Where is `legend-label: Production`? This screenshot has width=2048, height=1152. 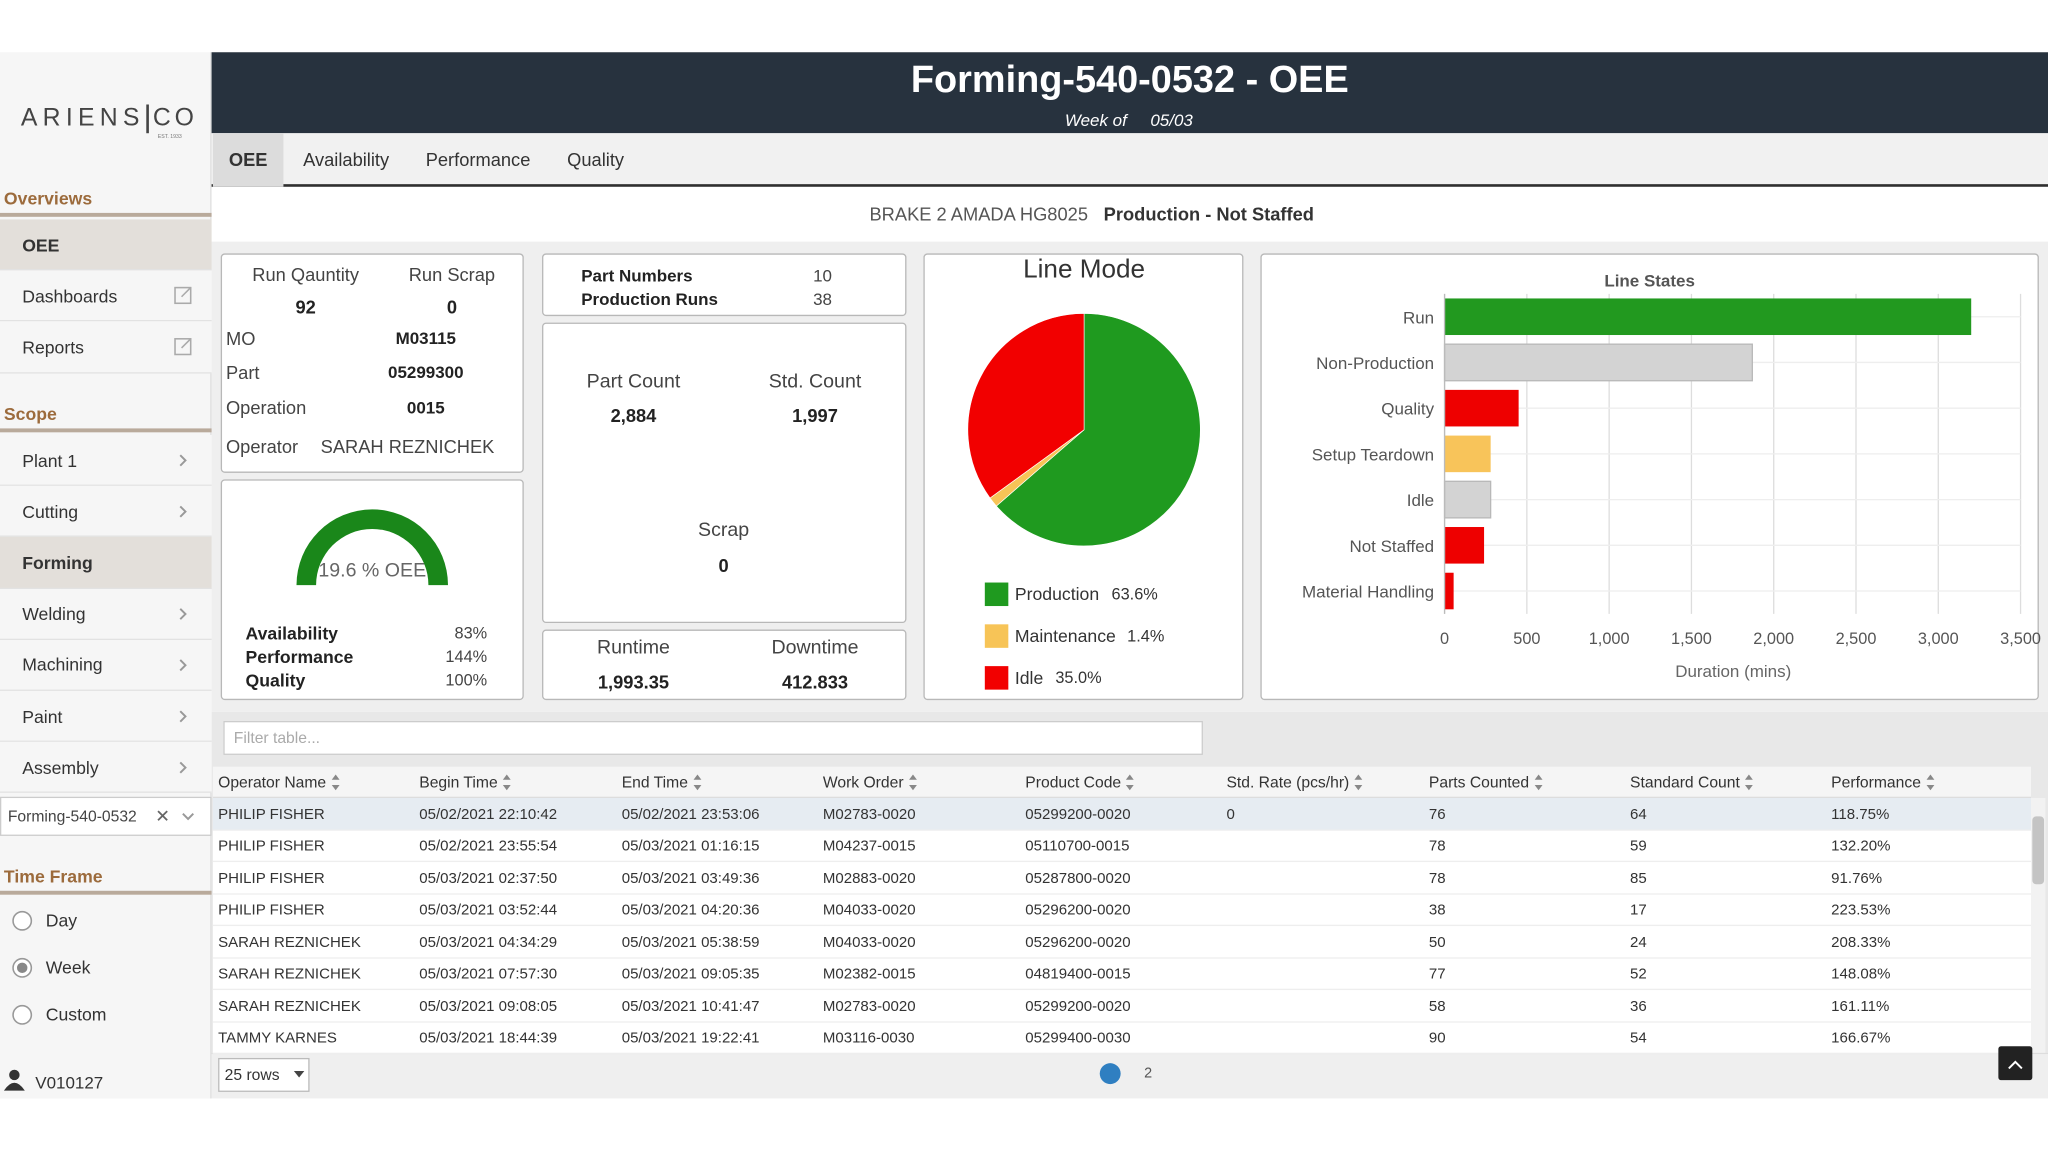 legend-label: Production is located at coordinates (1057, 594).